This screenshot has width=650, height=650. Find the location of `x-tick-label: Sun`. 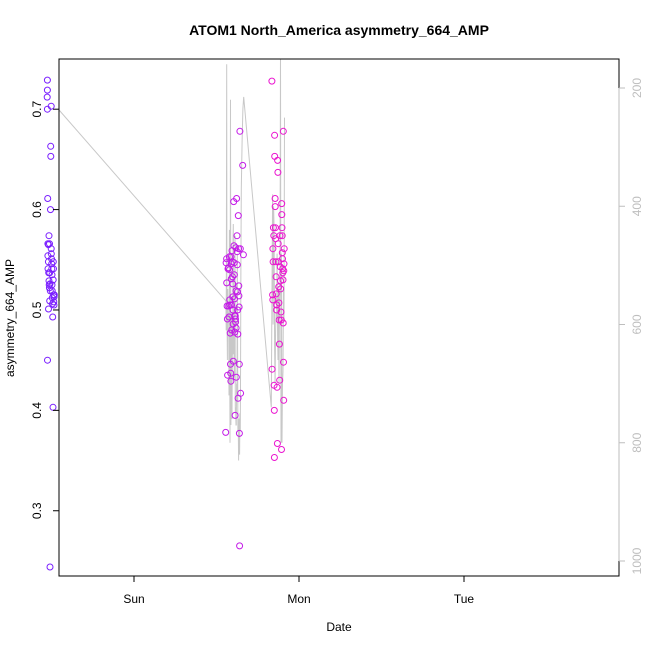

x-tick-label: Sun is located at coordinates (133, 599).